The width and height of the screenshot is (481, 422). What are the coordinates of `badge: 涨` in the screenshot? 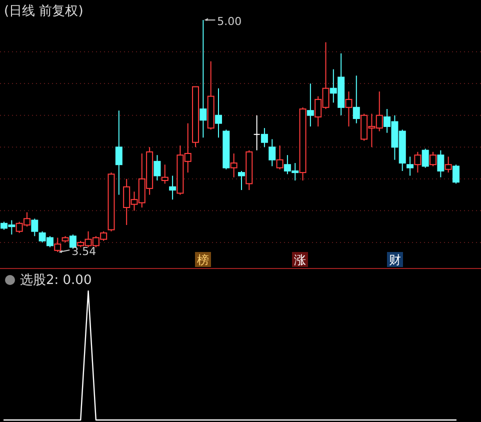 It's located at (300, 259).